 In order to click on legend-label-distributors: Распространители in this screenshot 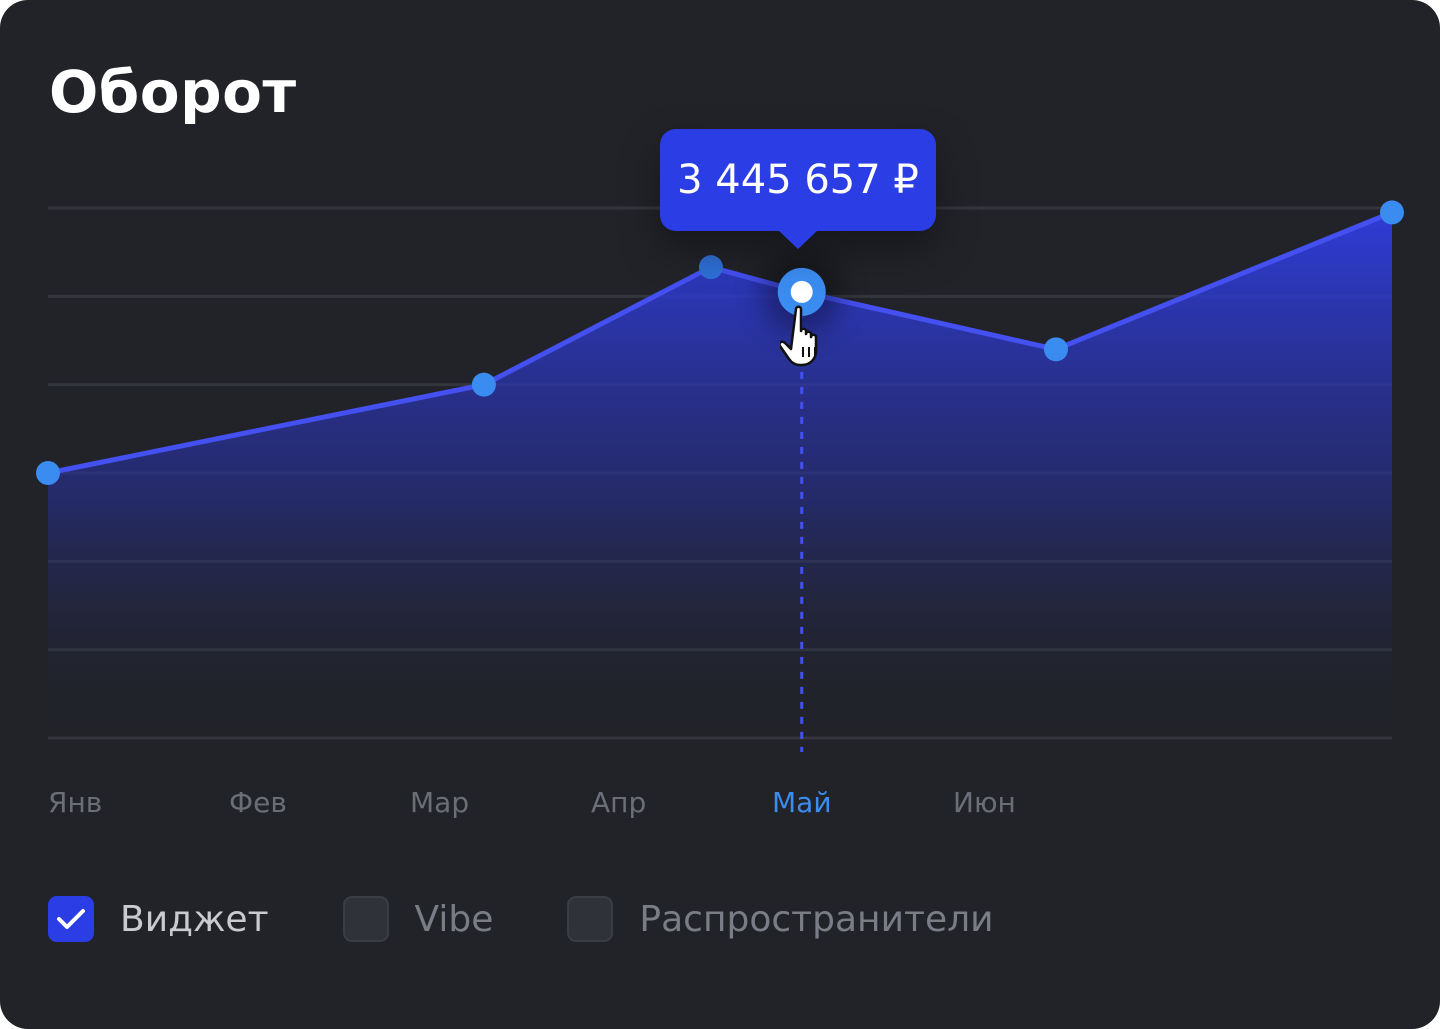, I will do `click(816, 919)`.